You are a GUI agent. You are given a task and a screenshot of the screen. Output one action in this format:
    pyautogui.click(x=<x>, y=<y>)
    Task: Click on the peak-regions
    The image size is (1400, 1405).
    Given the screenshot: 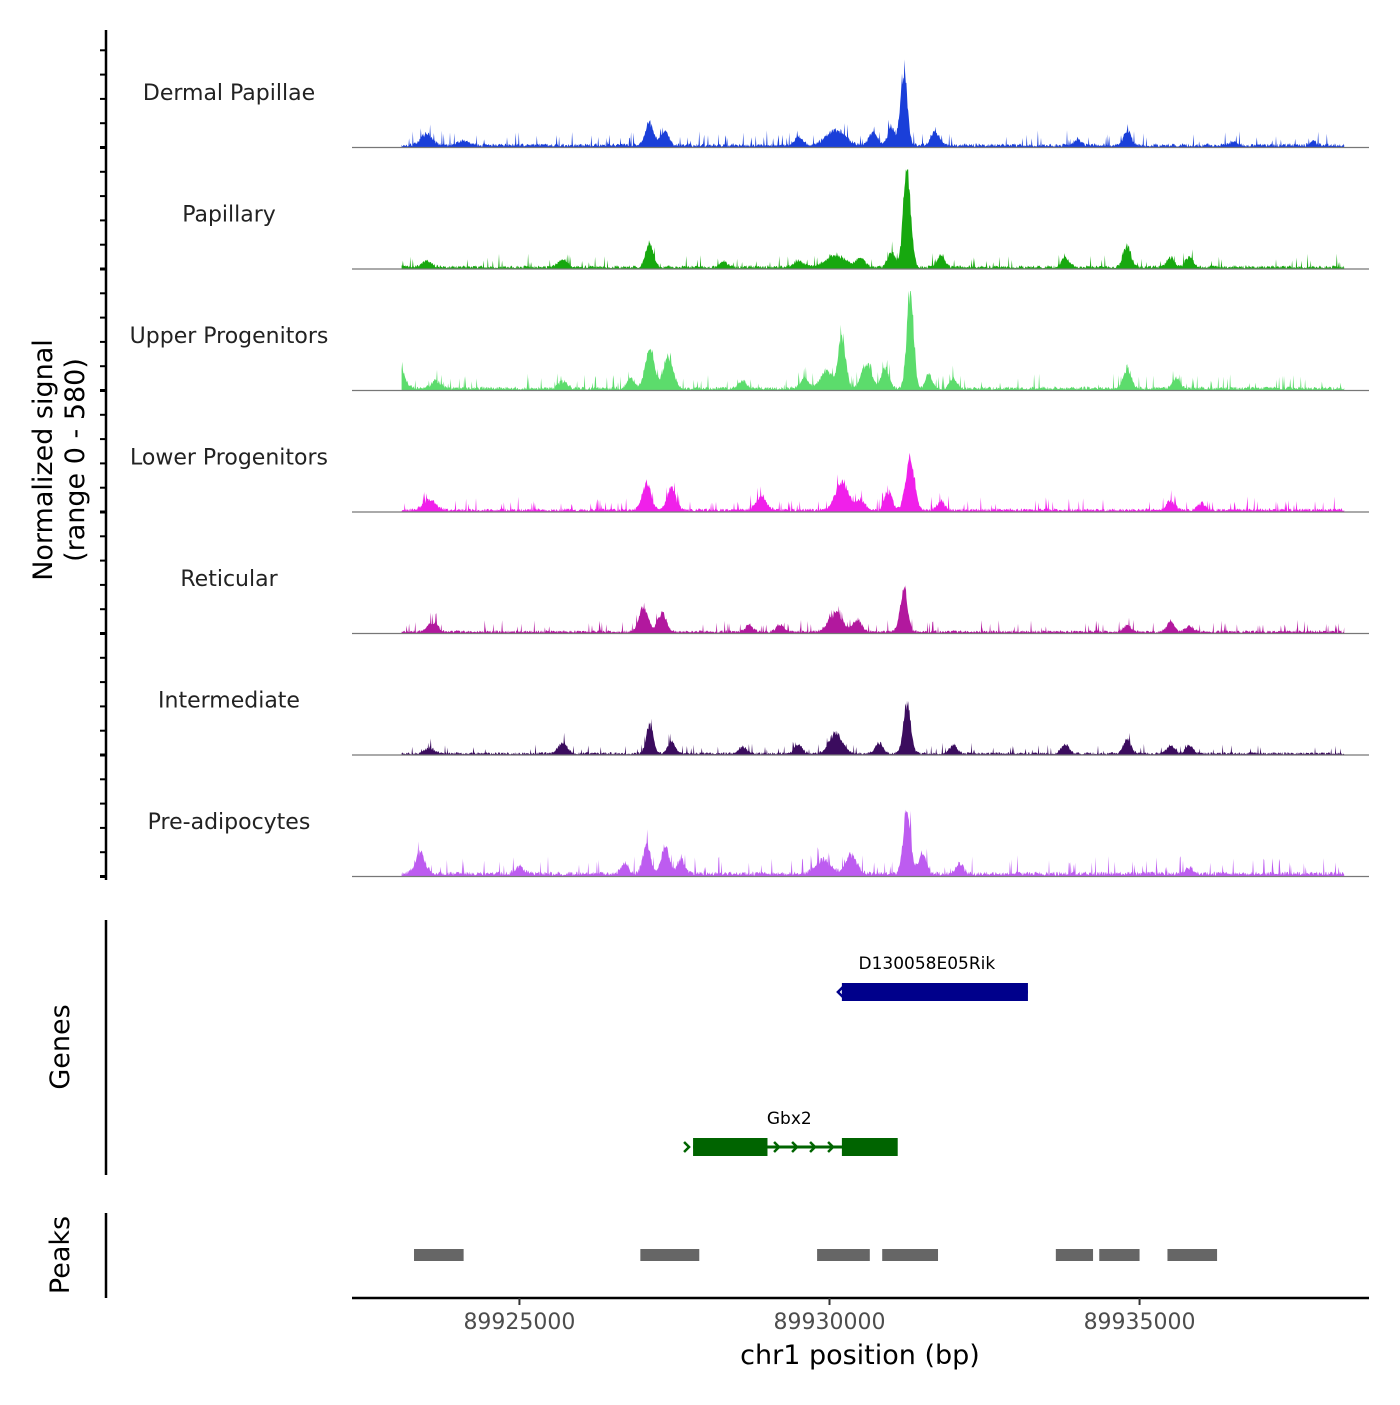 What is the action you would take?
    pyautogui.click(x=816, y=1255)
    